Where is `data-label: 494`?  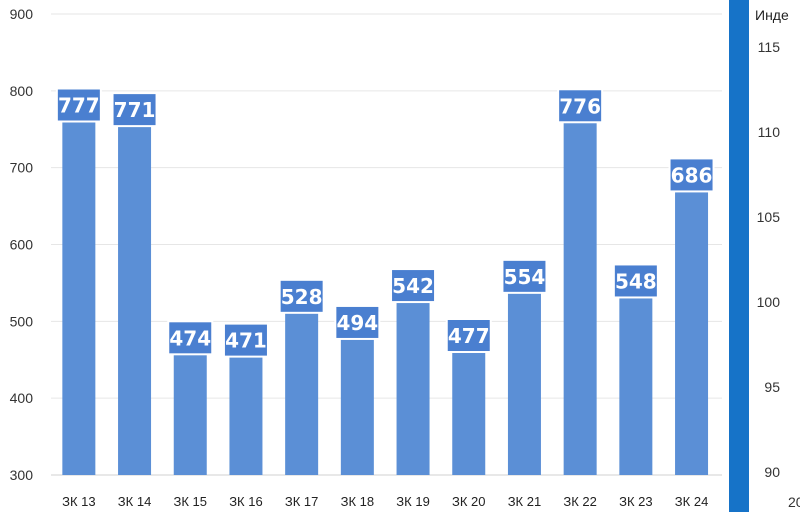
data-label: 494 is located at coordinates (357, 323).